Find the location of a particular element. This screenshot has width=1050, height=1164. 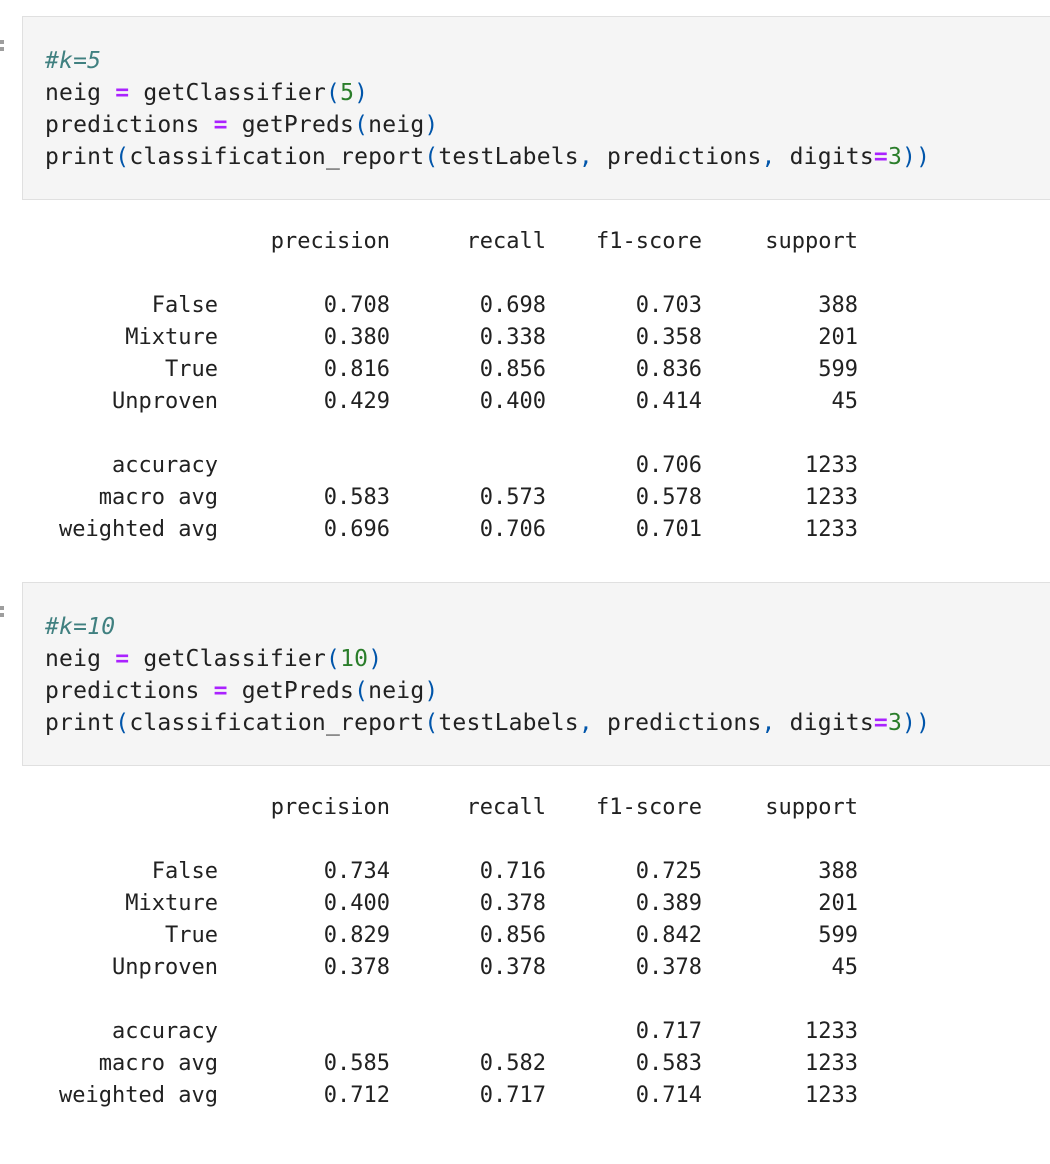

report-f1: 0.358 is located at coordinates (668, 337).